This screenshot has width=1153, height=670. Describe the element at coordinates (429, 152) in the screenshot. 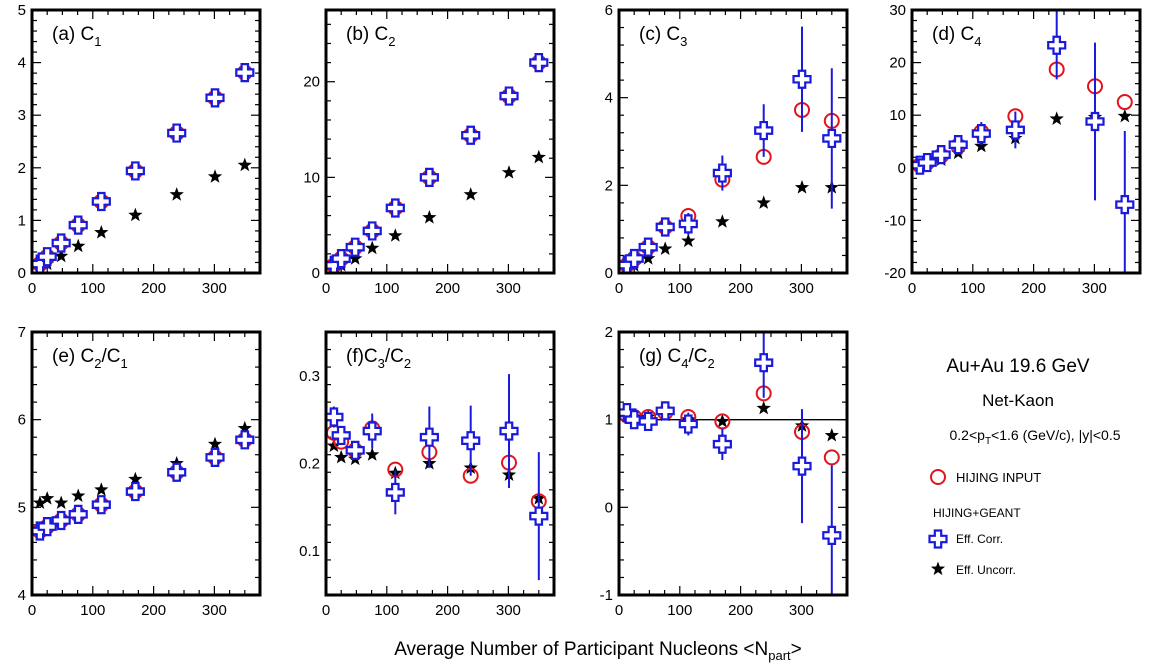

I see `panel-b: 0 100 200 300 0 10 20 (b) C2` at that location.